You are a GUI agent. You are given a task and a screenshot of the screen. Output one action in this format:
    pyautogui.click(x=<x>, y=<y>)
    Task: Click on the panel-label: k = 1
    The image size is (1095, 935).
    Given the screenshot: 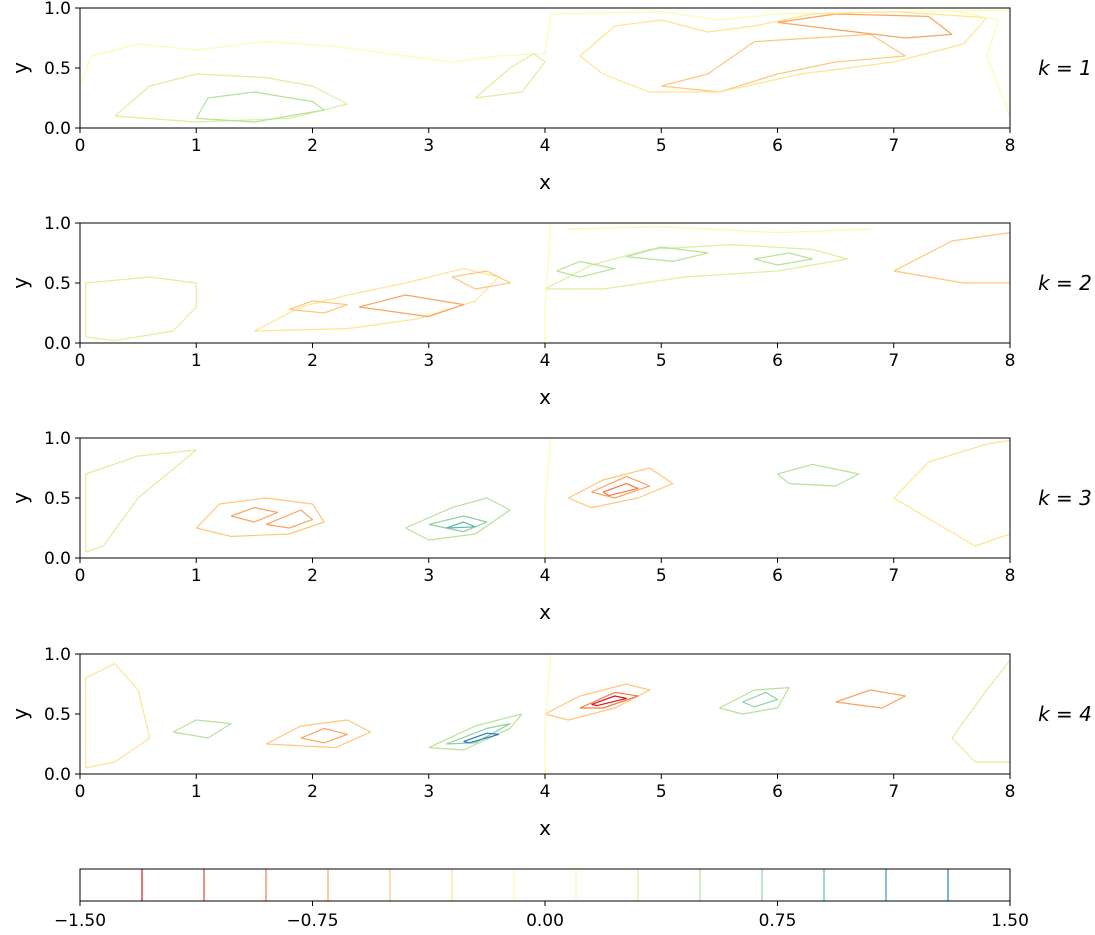 What is the action you would take?
    pyautogui.click(x=1065, y=68)
    